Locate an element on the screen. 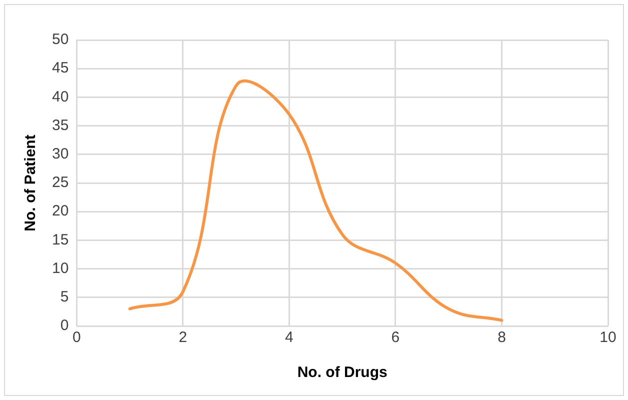 Image resolution: width=628 pixels, height=400 pixels. y-tick-label: 30 is located at coordinates (60, 154).